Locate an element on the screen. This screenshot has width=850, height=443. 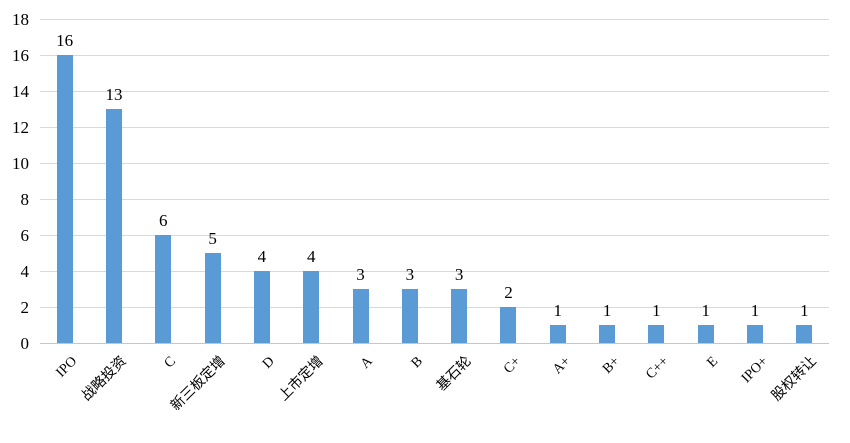
x-axis-line is located at coordinates (434, 343).